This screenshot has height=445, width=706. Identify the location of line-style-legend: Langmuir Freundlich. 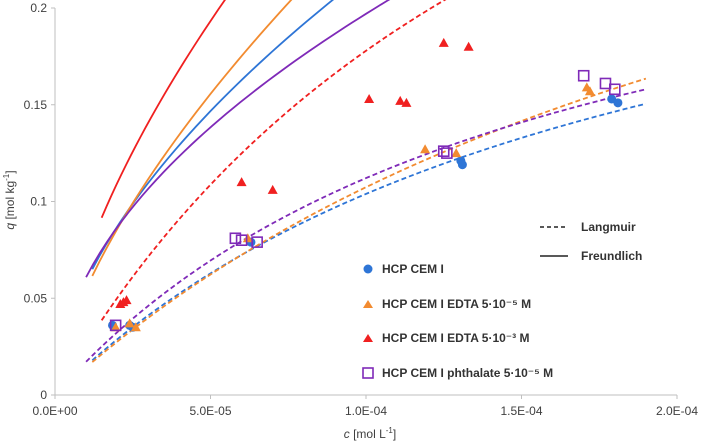
(591, 241).